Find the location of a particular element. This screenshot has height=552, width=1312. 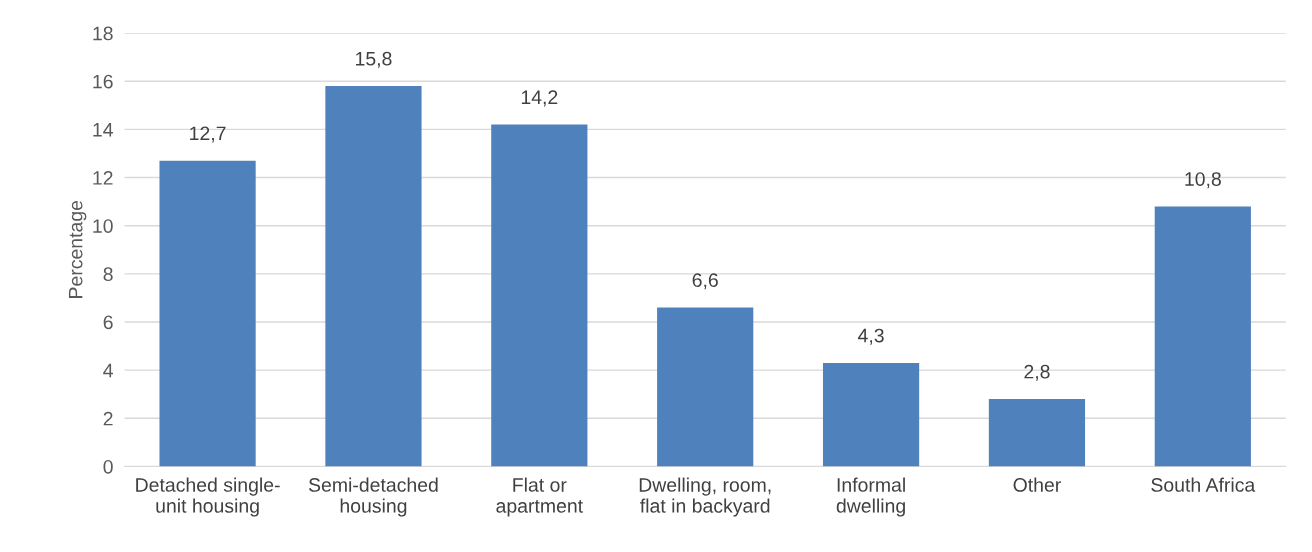

y-tick-label: 4 is located at coordinates (108, 370).